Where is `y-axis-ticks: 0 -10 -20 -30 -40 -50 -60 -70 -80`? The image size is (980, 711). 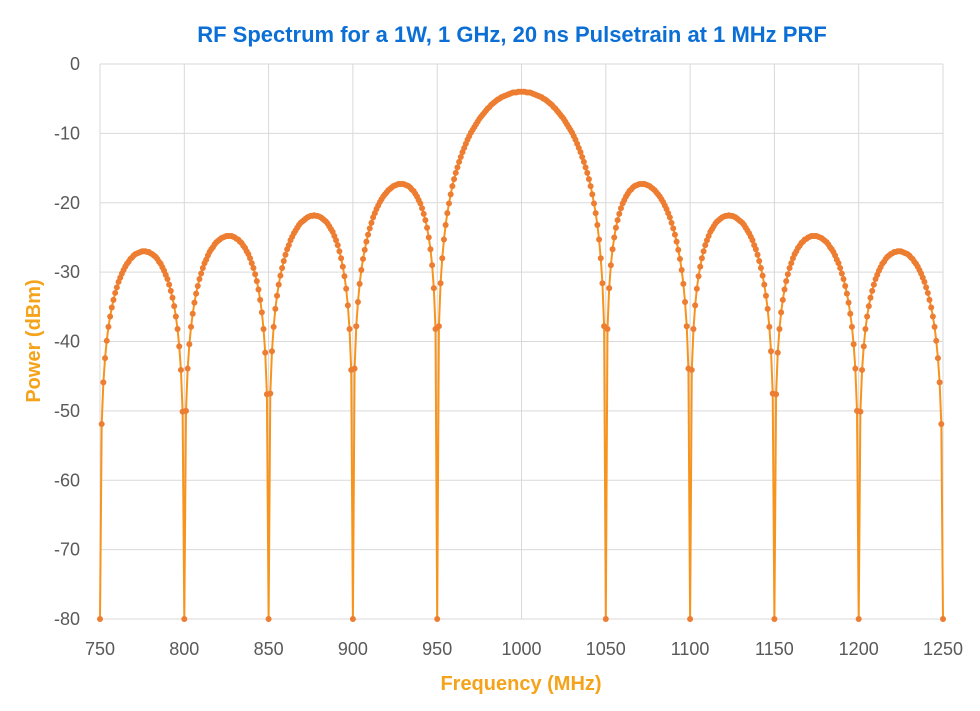 y-axis-ticks: 0 -10 -20 -30 -40 -50 -60 -70 -80 is located at coordinates (67, 341).